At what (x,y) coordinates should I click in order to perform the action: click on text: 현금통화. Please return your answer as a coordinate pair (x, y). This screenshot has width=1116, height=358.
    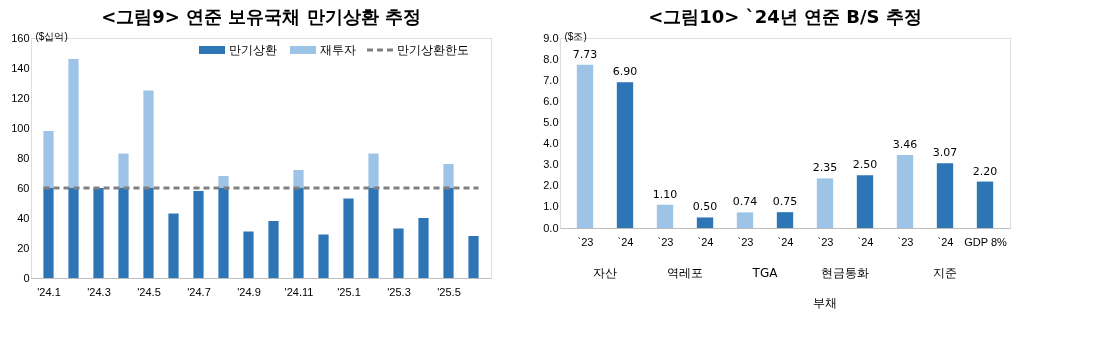
    Looking at the image, I should click on (845, 273).